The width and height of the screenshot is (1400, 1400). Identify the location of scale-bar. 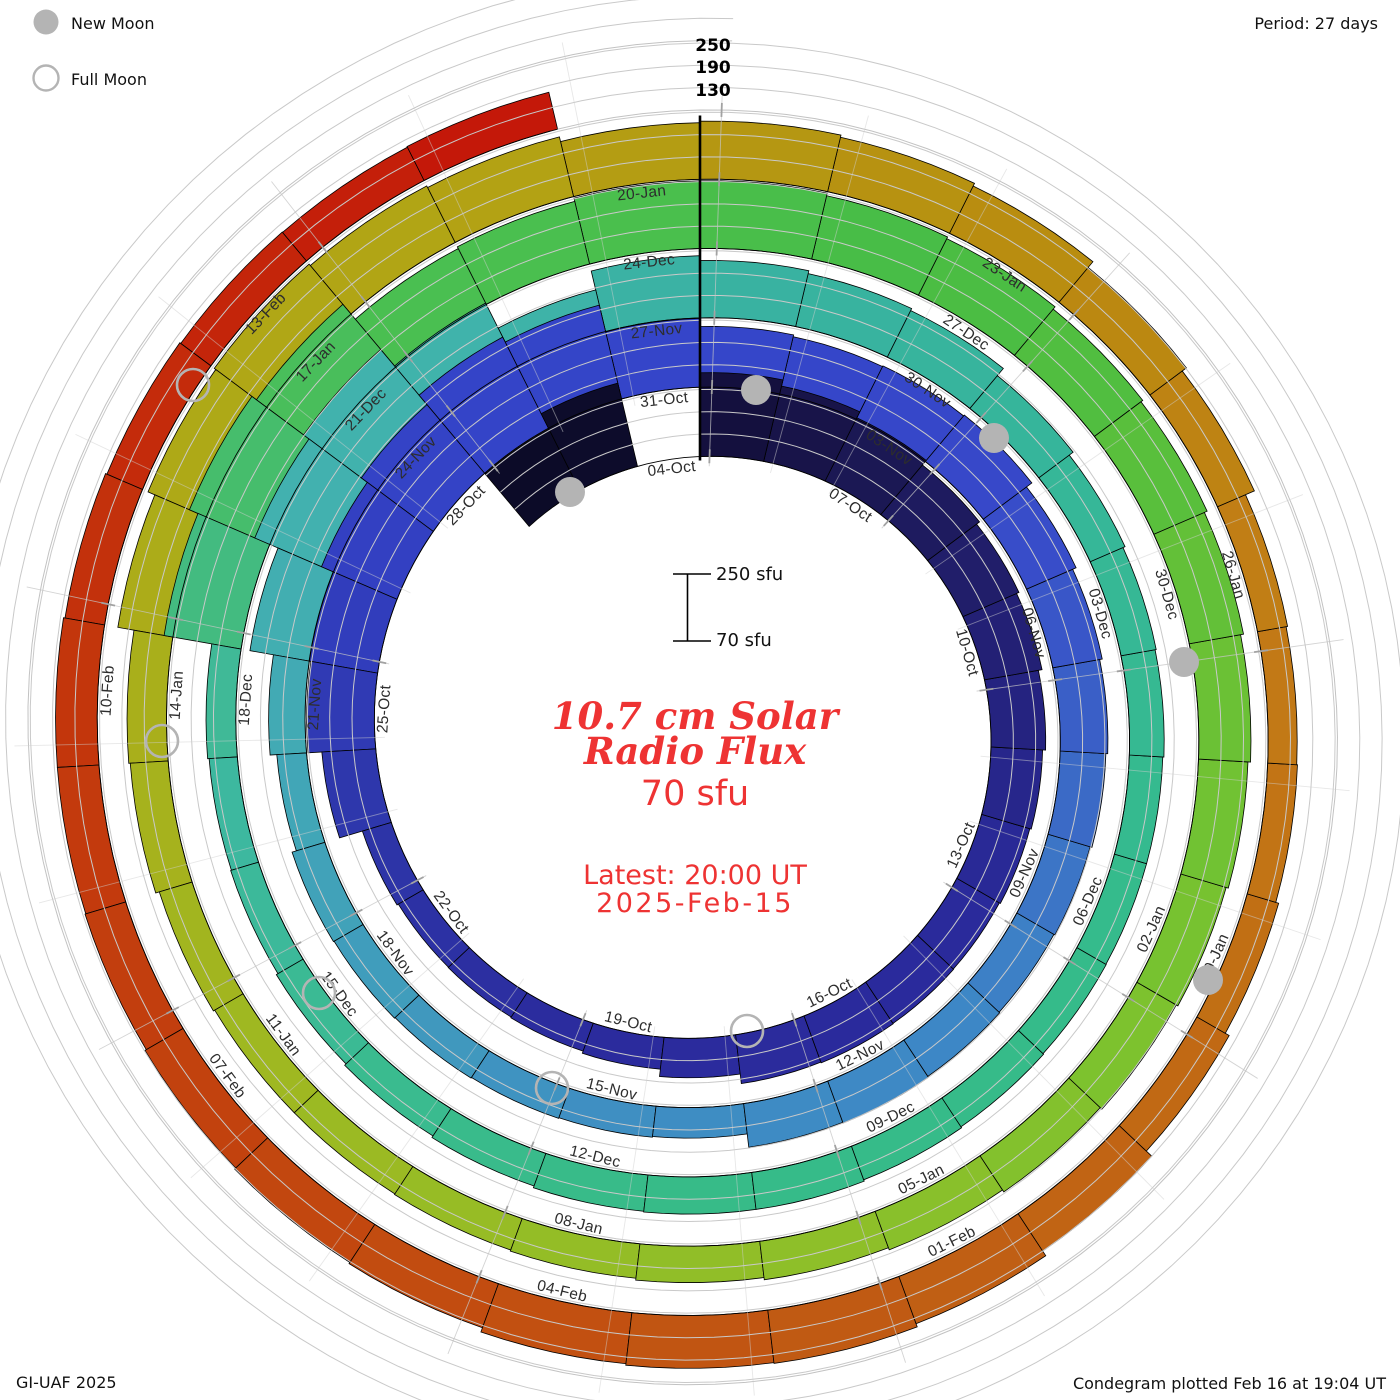
(692, 607).